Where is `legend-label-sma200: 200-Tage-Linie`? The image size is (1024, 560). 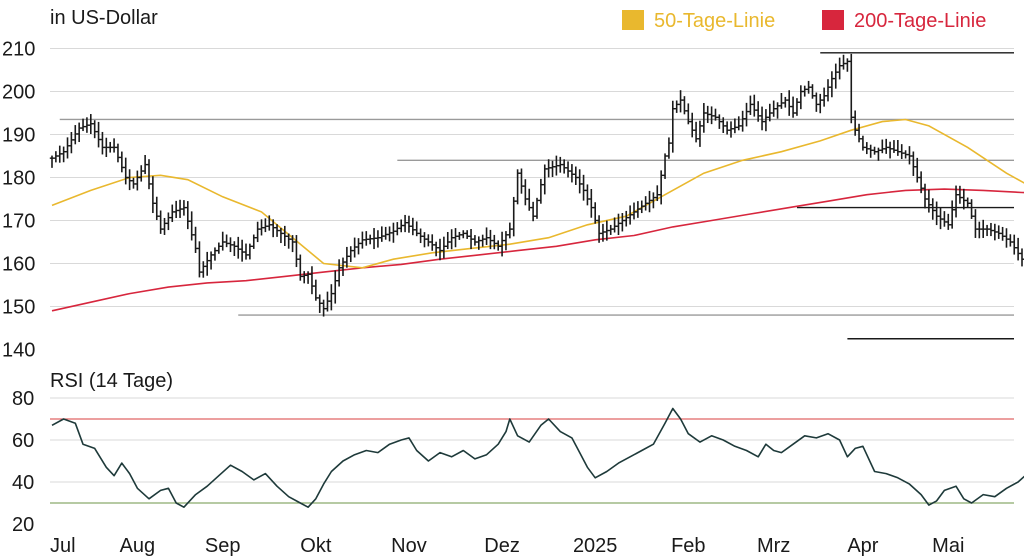
legend-label-sma200: 200-Tage-Linie is located at coordinates (920, 21).